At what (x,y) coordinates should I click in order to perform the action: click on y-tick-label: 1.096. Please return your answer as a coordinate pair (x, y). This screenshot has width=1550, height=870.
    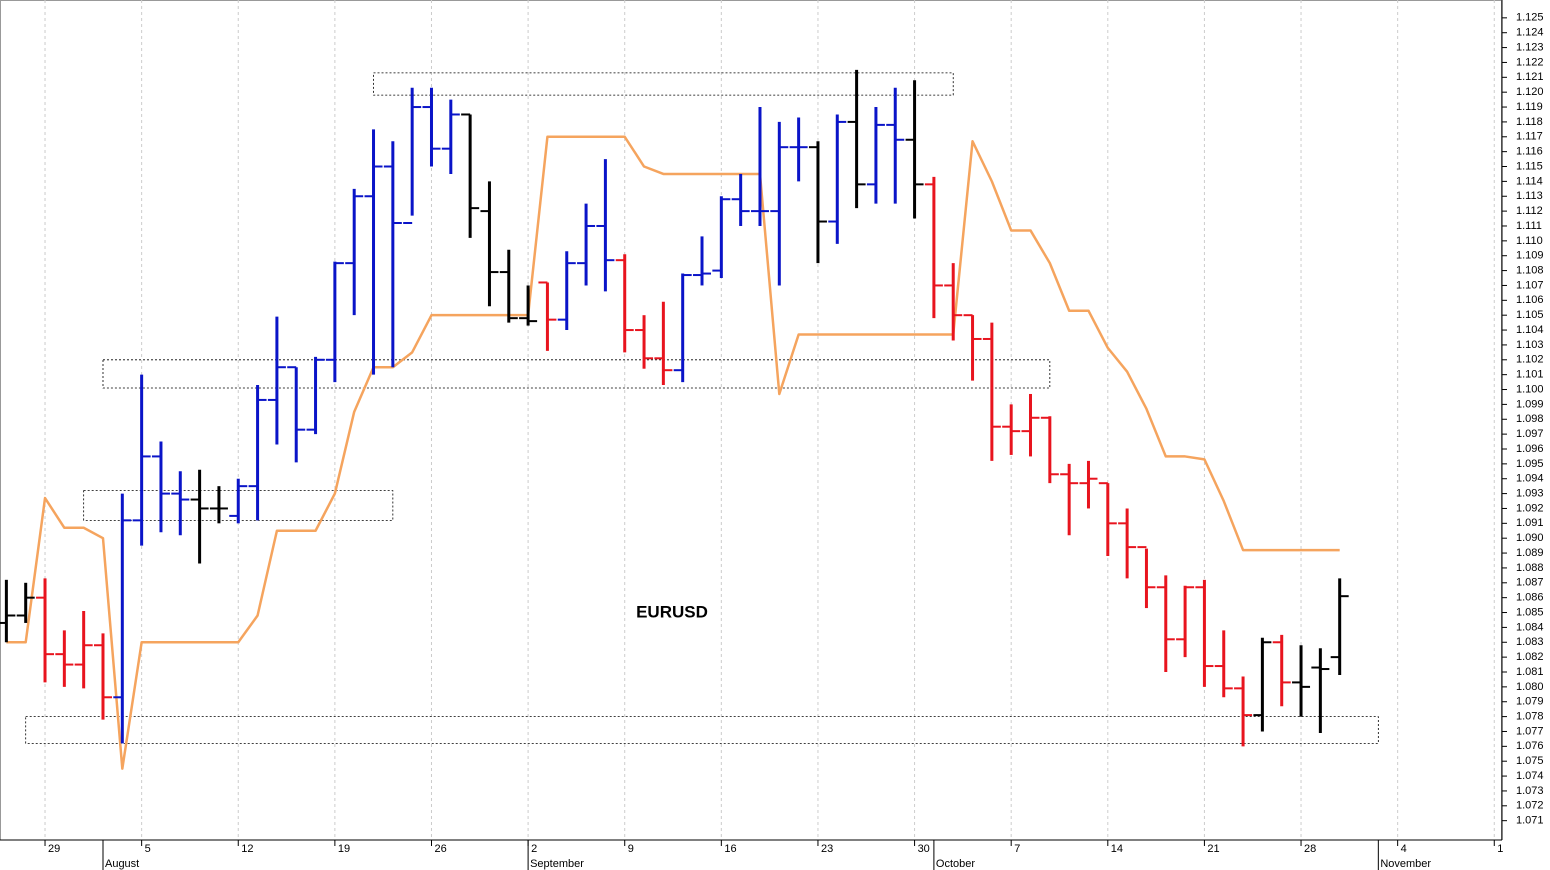
    Looking at the image, I should click on (1530, 449).